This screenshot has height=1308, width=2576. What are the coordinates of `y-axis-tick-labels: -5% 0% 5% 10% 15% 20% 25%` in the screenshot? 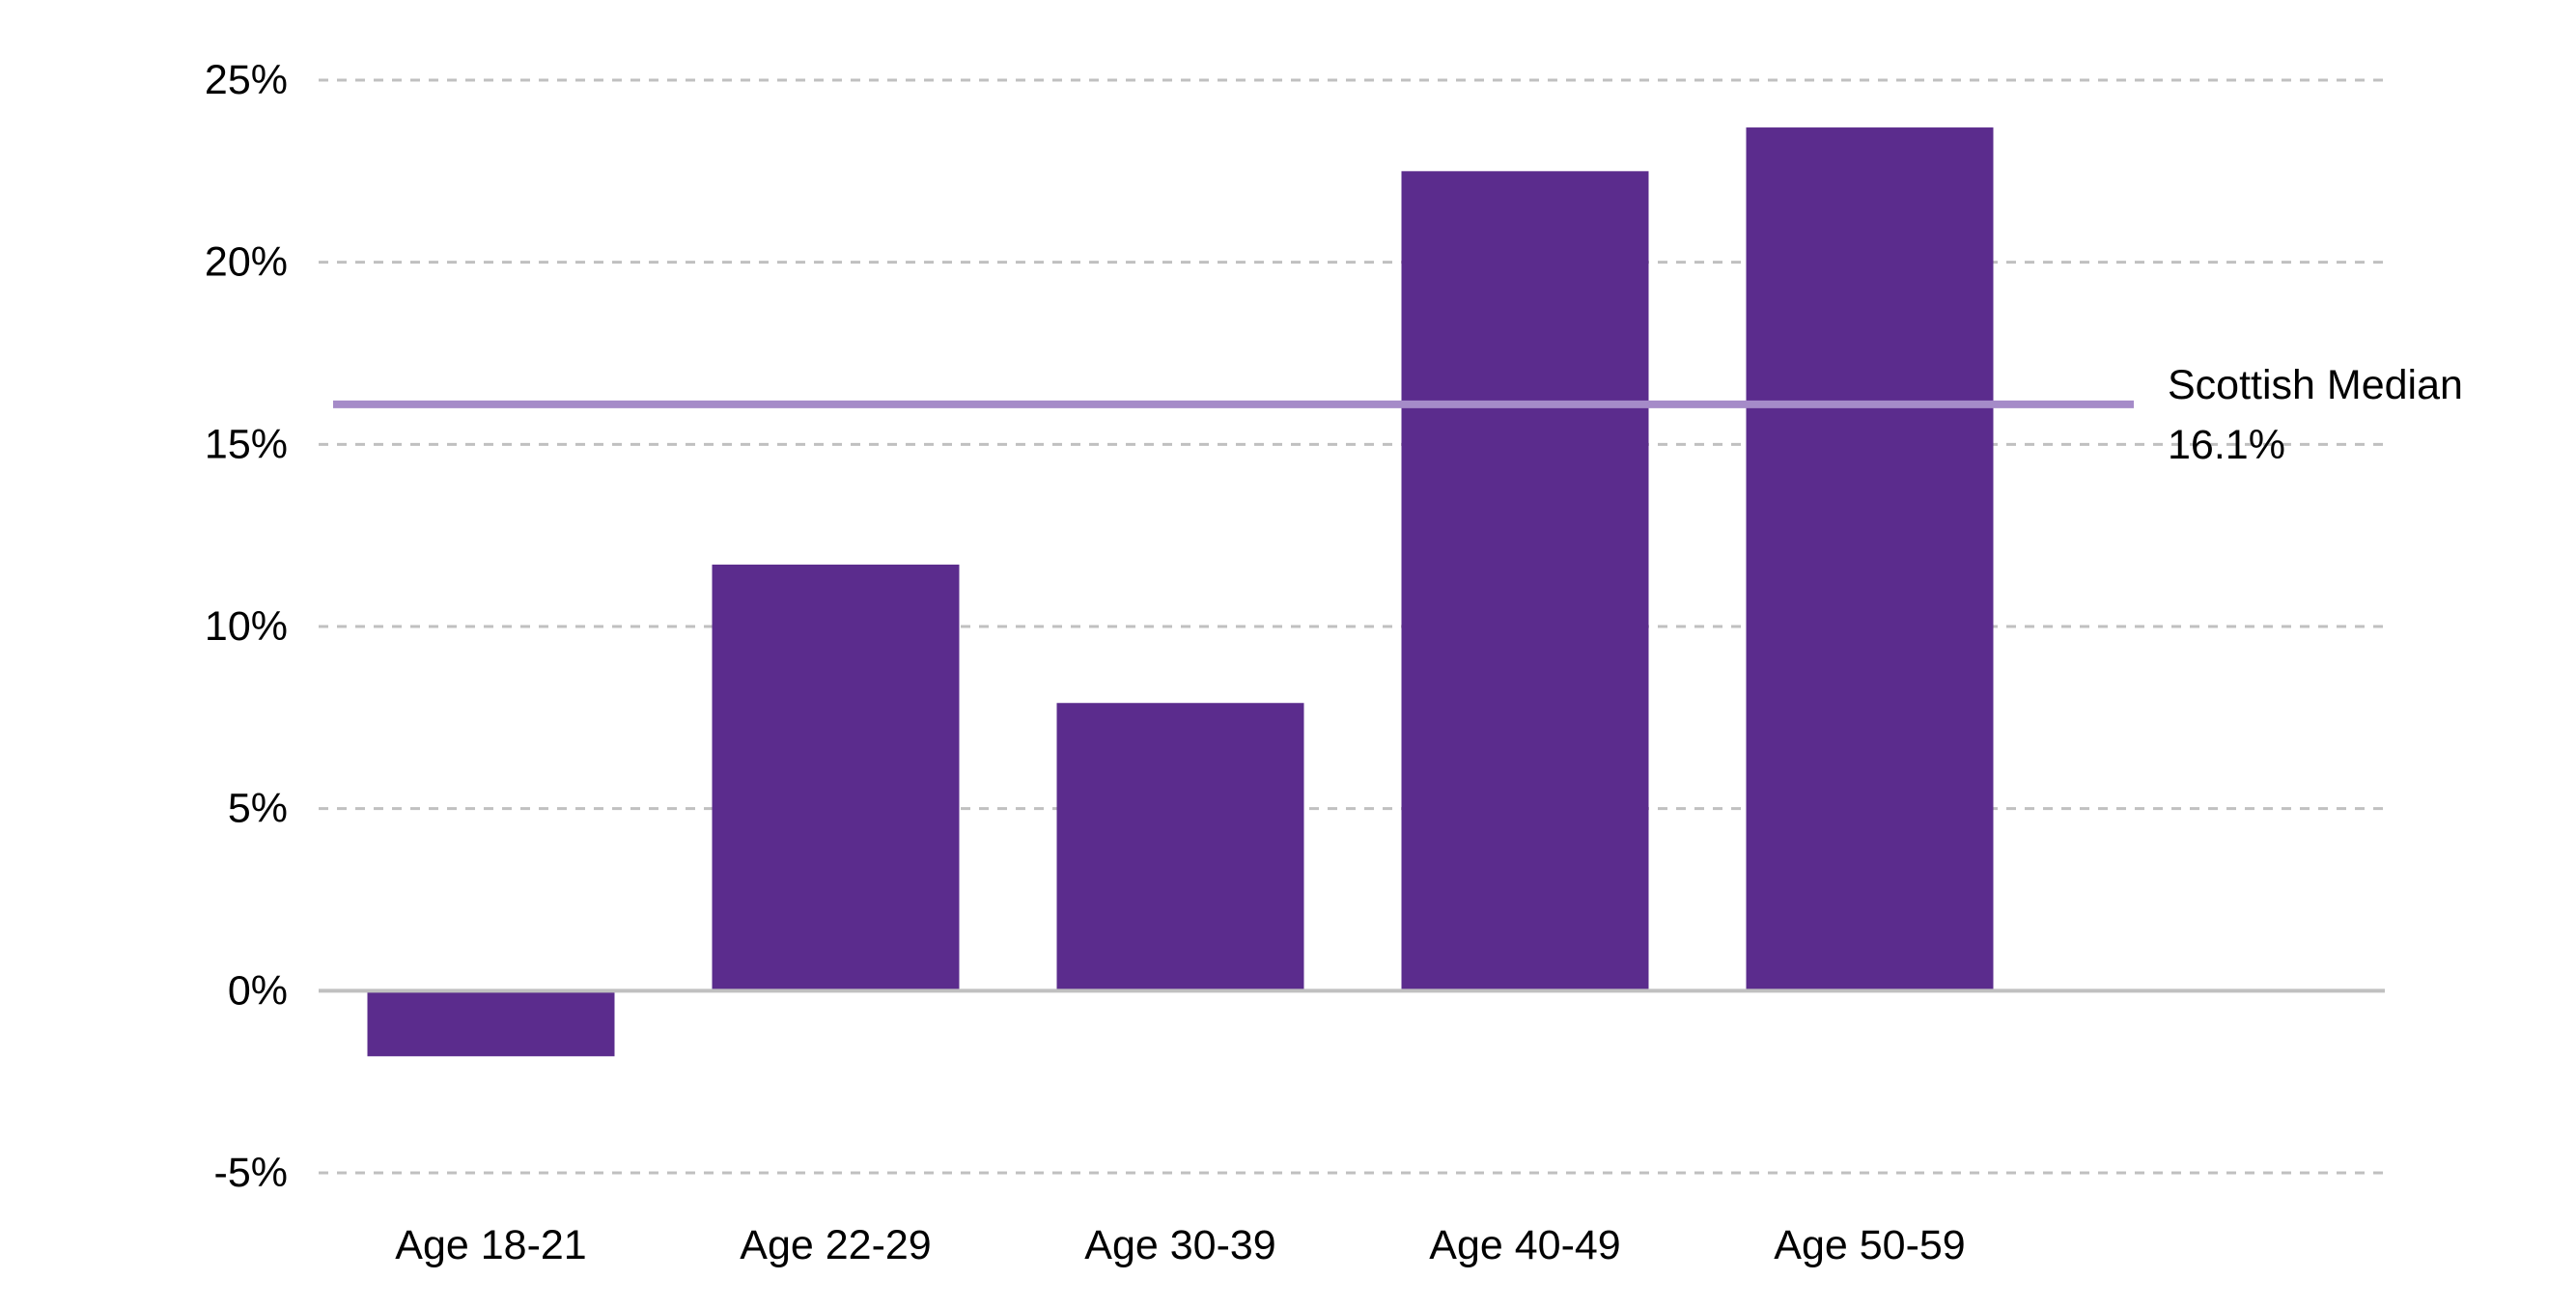 It's located at (247, 627).